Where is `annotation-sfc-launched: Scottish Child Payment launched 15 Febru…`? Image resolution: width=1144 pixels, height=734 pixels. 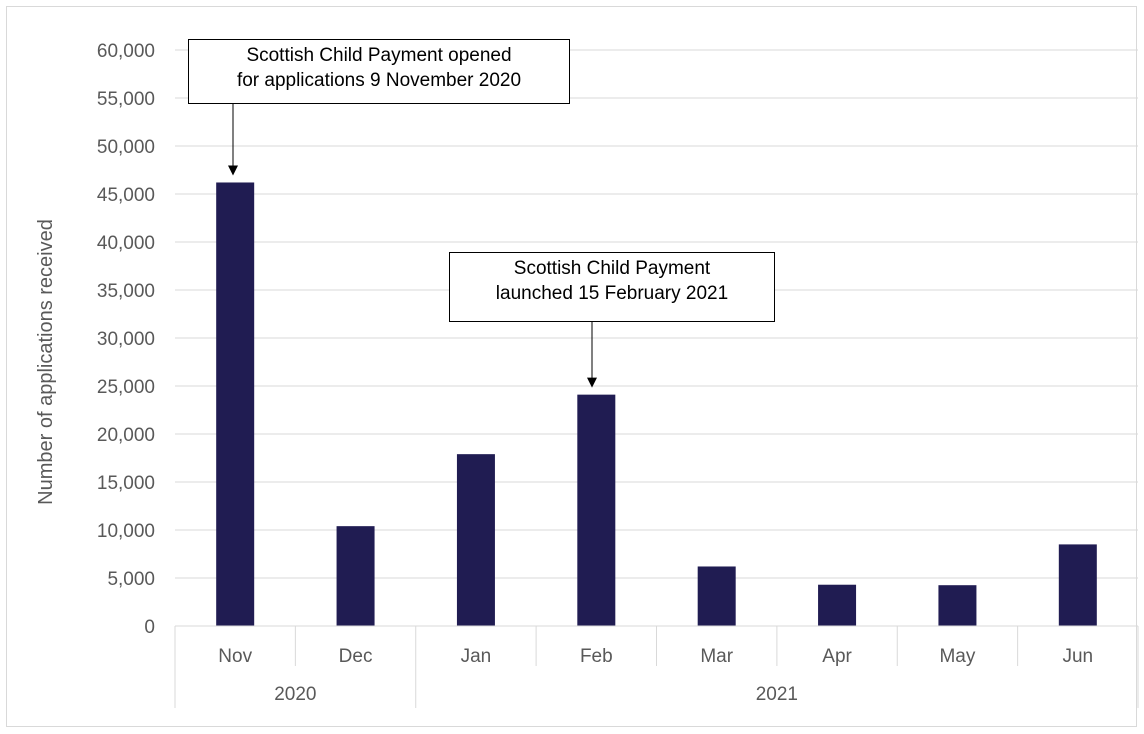
annotation-sfc-launched: Scottish Child Payment launched 15 Febru… is located at coordinates (612, 287).